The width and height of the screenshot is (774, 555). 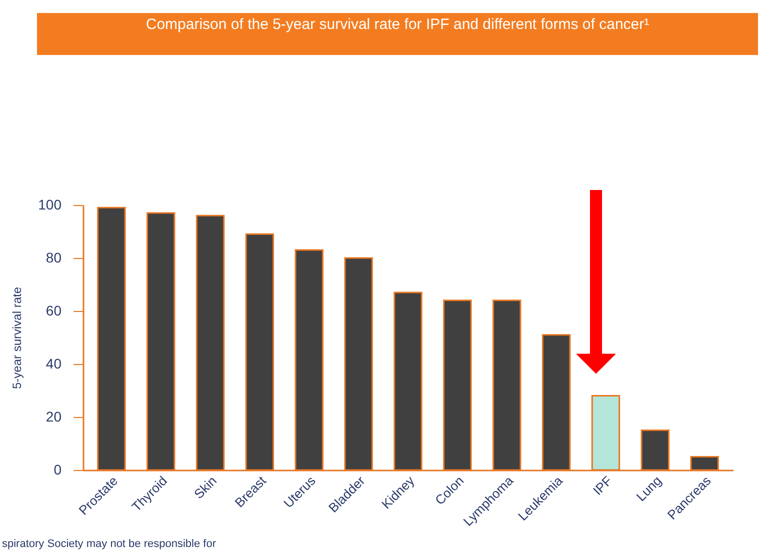 What do you see at coordinates (50, 204) in the screenshot?
I see `y-tick-label: 100` at bounding box center [50, 204].